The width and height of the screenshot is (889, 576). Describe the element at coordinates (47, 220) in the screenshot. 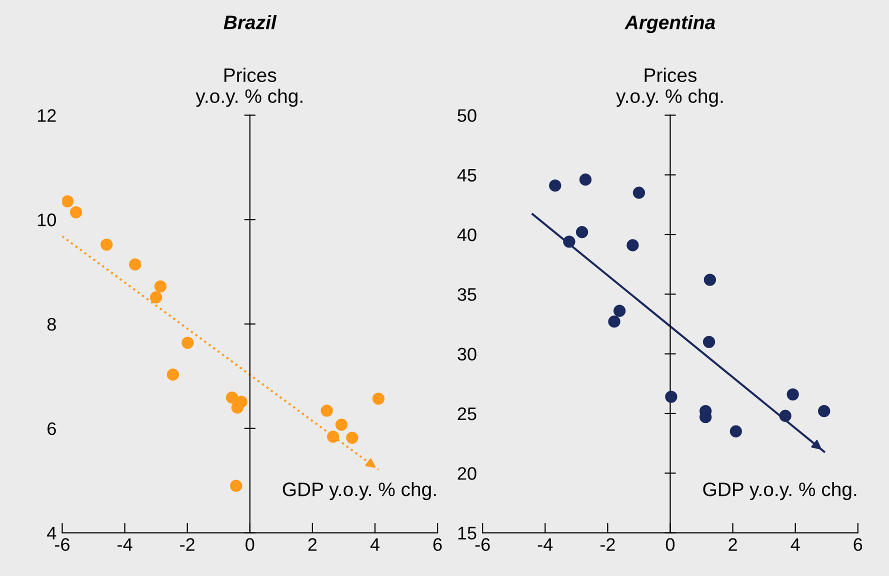

I see `y-tick-label: 10` at that location.